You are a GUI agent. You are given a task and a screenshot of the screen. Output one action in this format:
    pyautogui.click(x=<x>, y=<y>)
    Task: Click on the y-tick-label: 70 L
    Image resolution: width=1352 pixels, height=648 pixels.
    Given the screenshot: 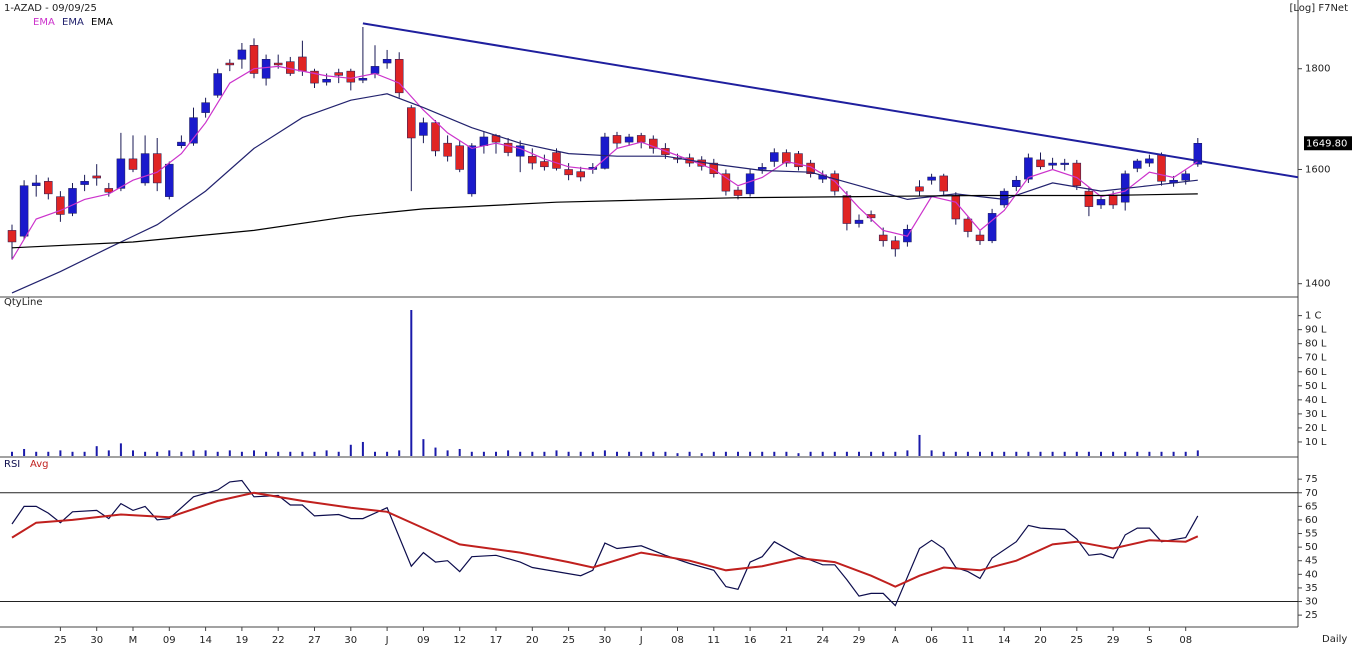 What is the action you would take?
    pyautogui.click(x=1316, y=358)
    